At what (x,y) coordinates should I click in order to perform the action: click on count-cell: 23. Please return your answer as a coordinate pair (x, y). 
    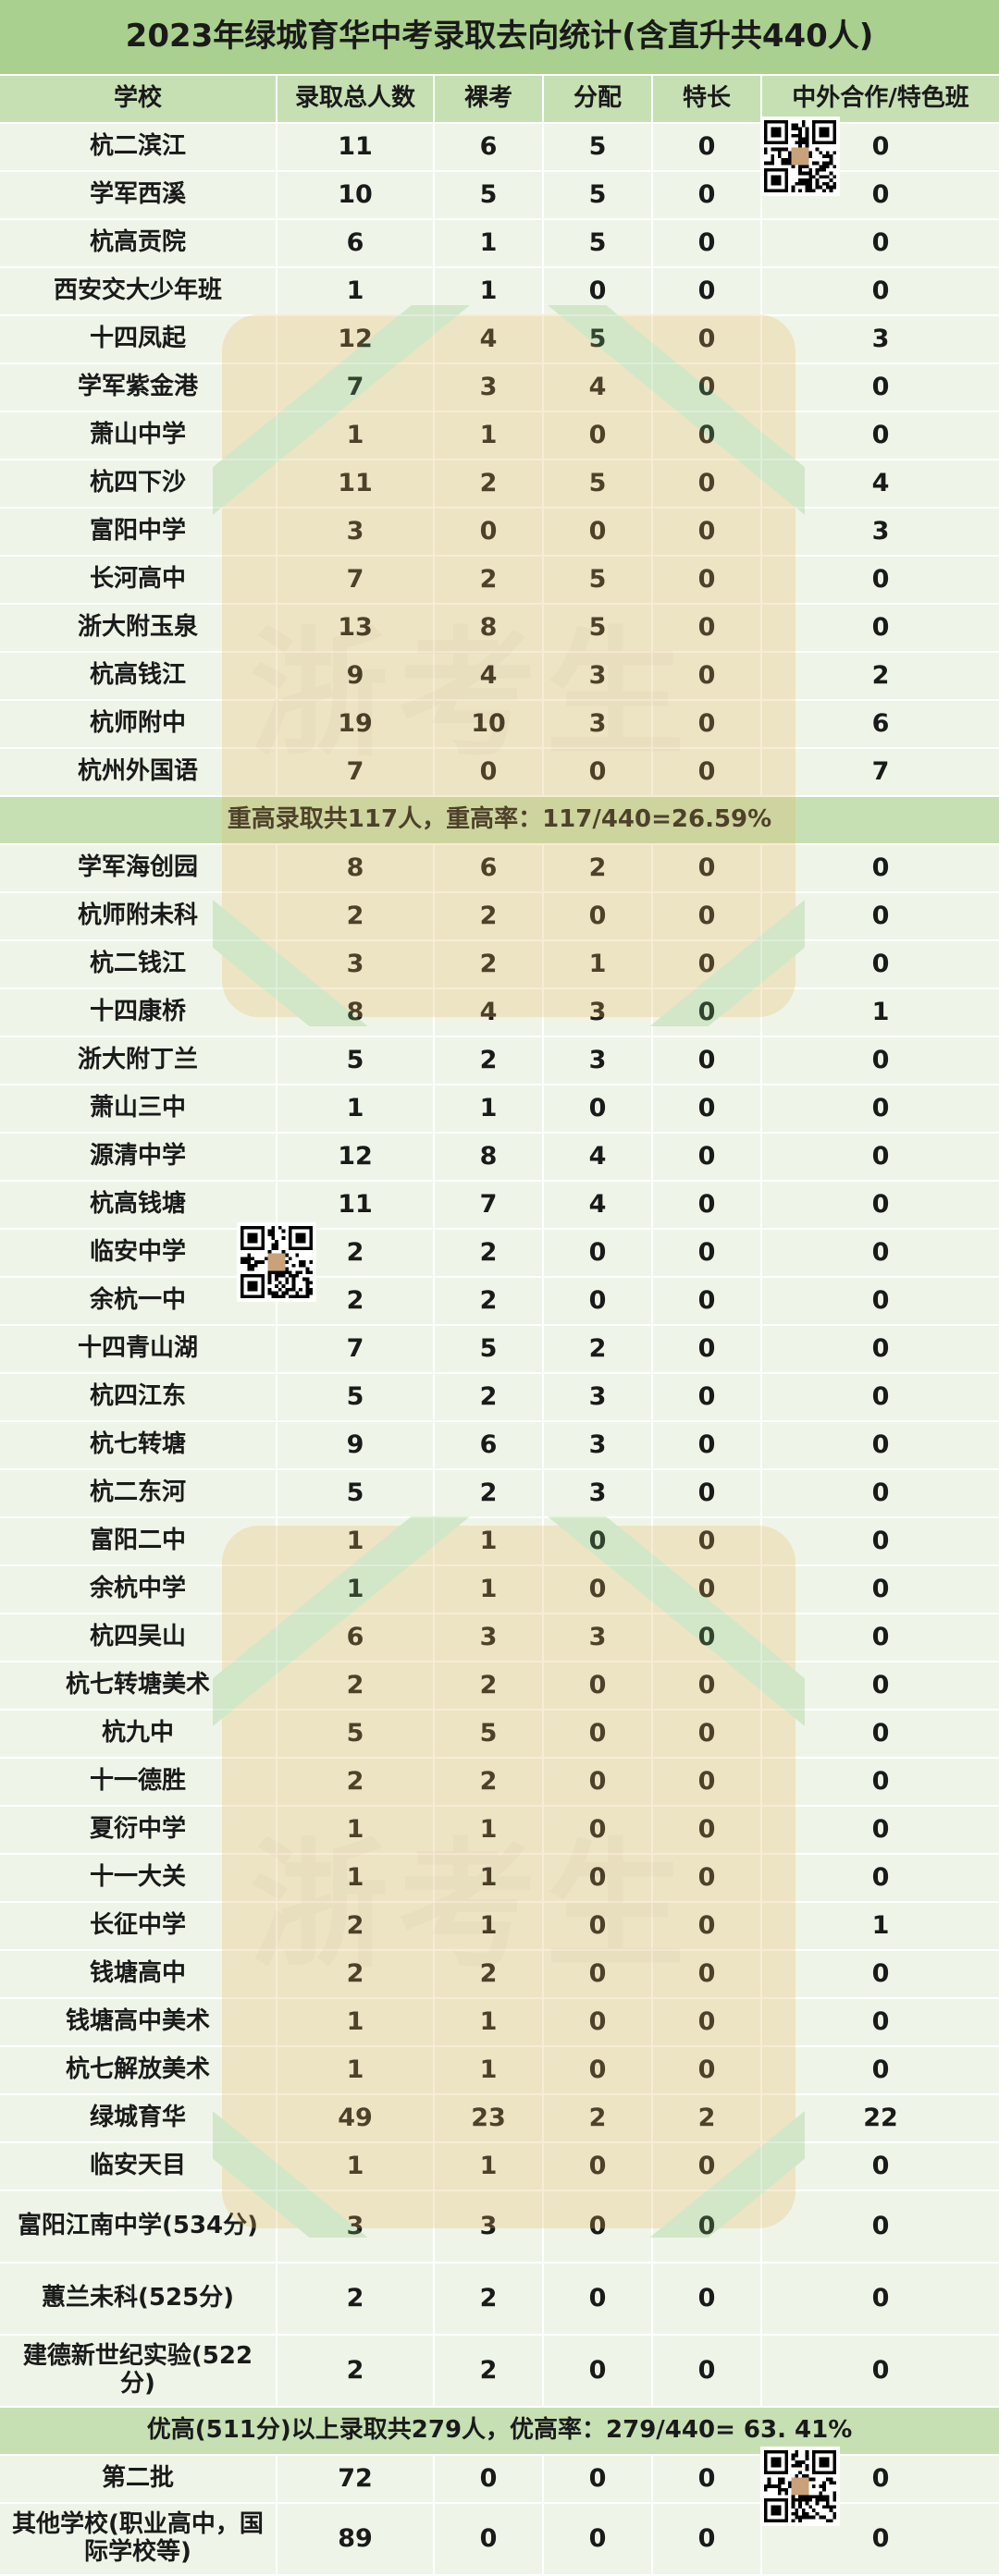
    Looking at the image, I should click on (489, 2118).